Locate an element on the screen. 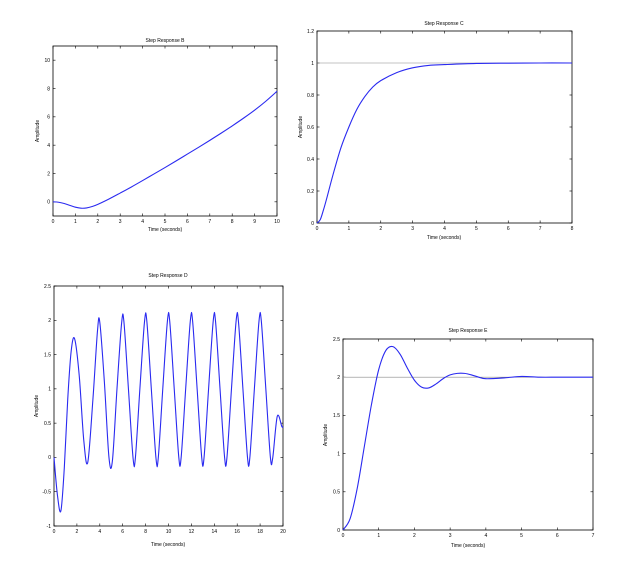 This screenshot has width=628, height=566. y-tick-label: 0.8 is located at coordinates (310, 96).